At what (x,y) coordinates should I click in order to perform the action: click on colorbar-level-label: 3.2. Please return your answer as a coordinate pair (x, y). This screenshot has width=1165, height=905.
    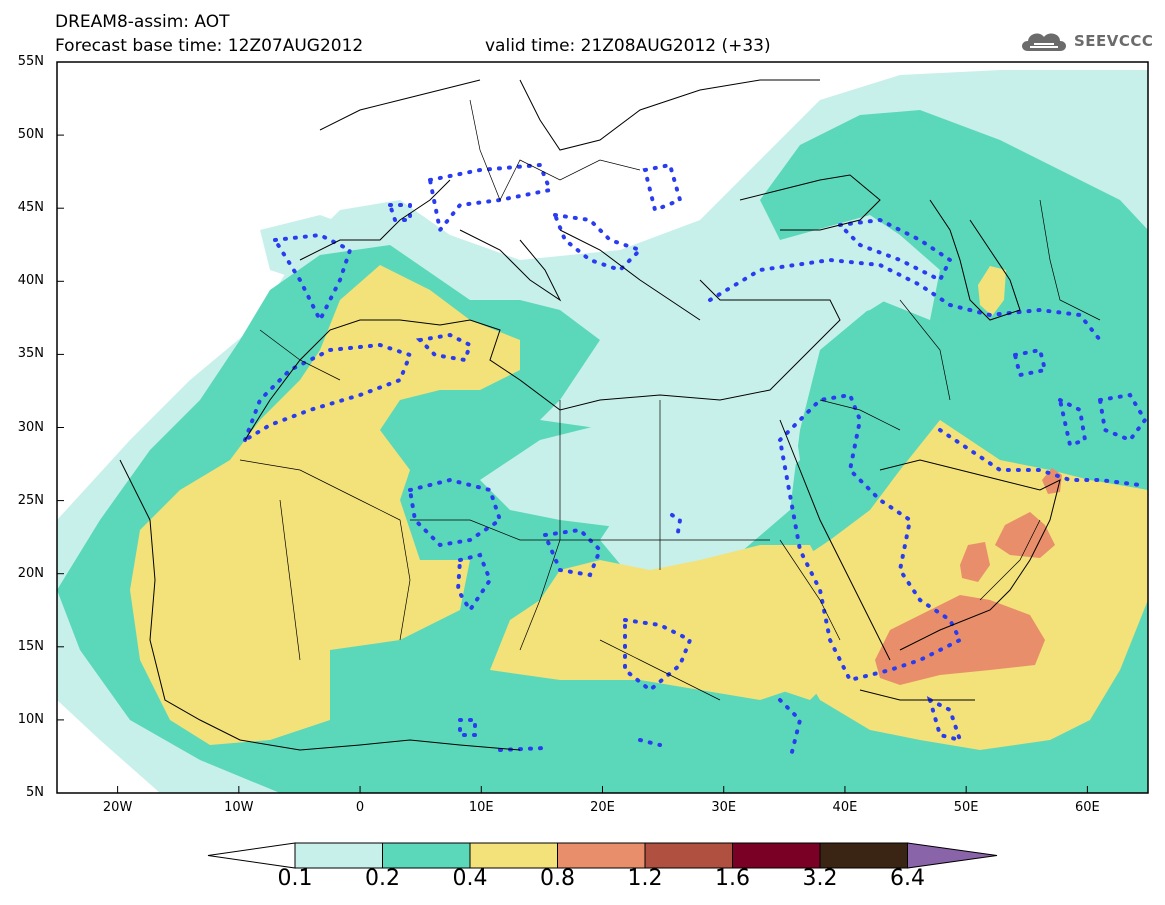
    Looking at the image, I should click on (820, 878).